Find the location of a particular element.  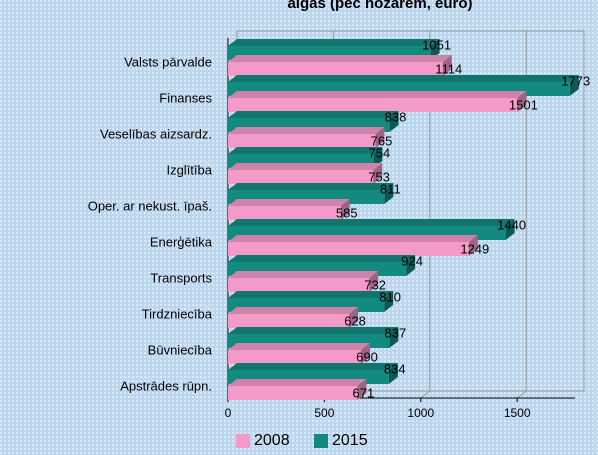

data-label: 1114 is located at coordinates (448, 68).